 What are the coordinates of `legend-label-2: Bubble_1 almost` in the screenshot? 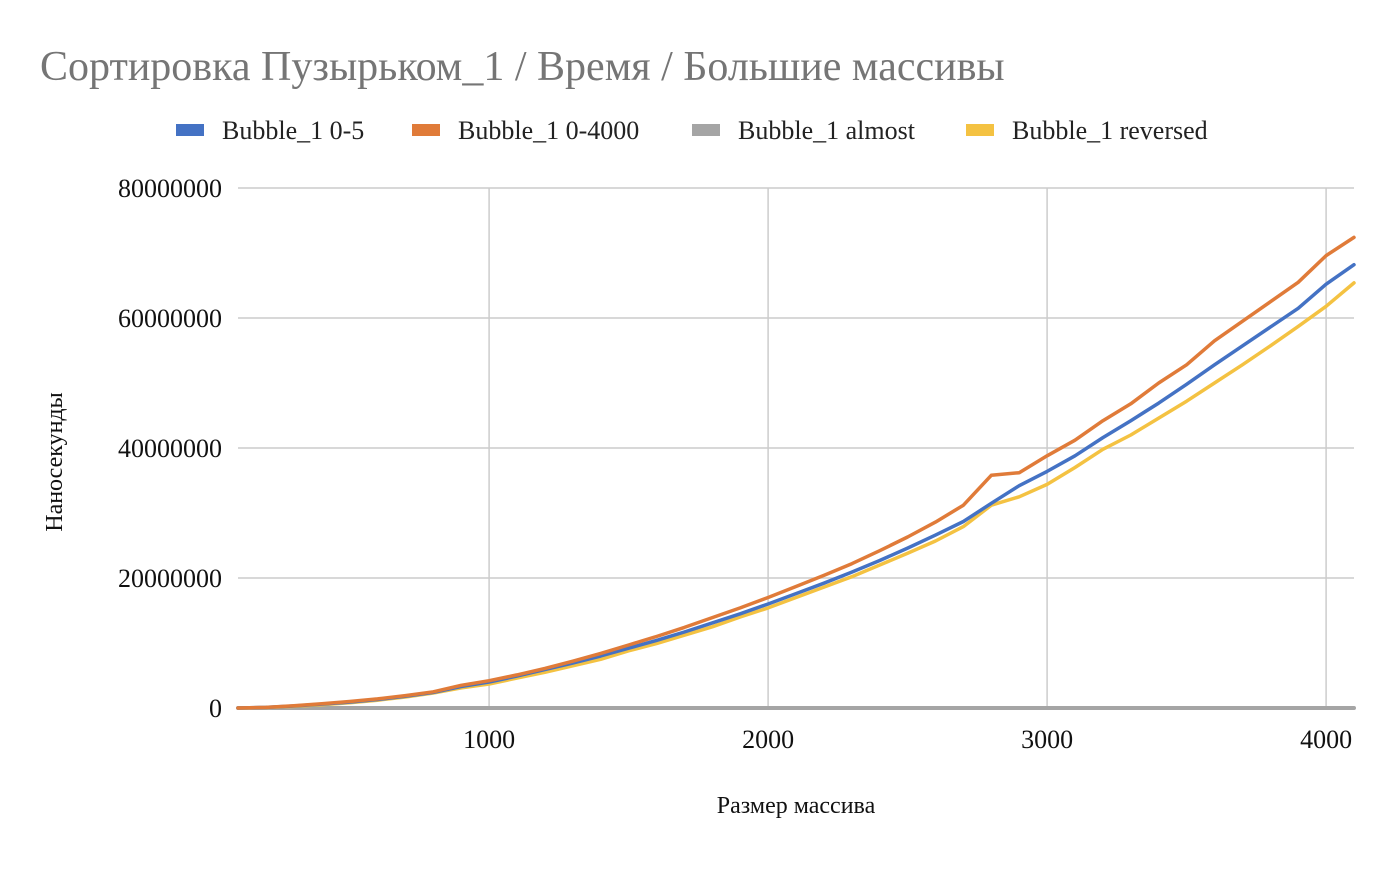 It's located at (827, 130).